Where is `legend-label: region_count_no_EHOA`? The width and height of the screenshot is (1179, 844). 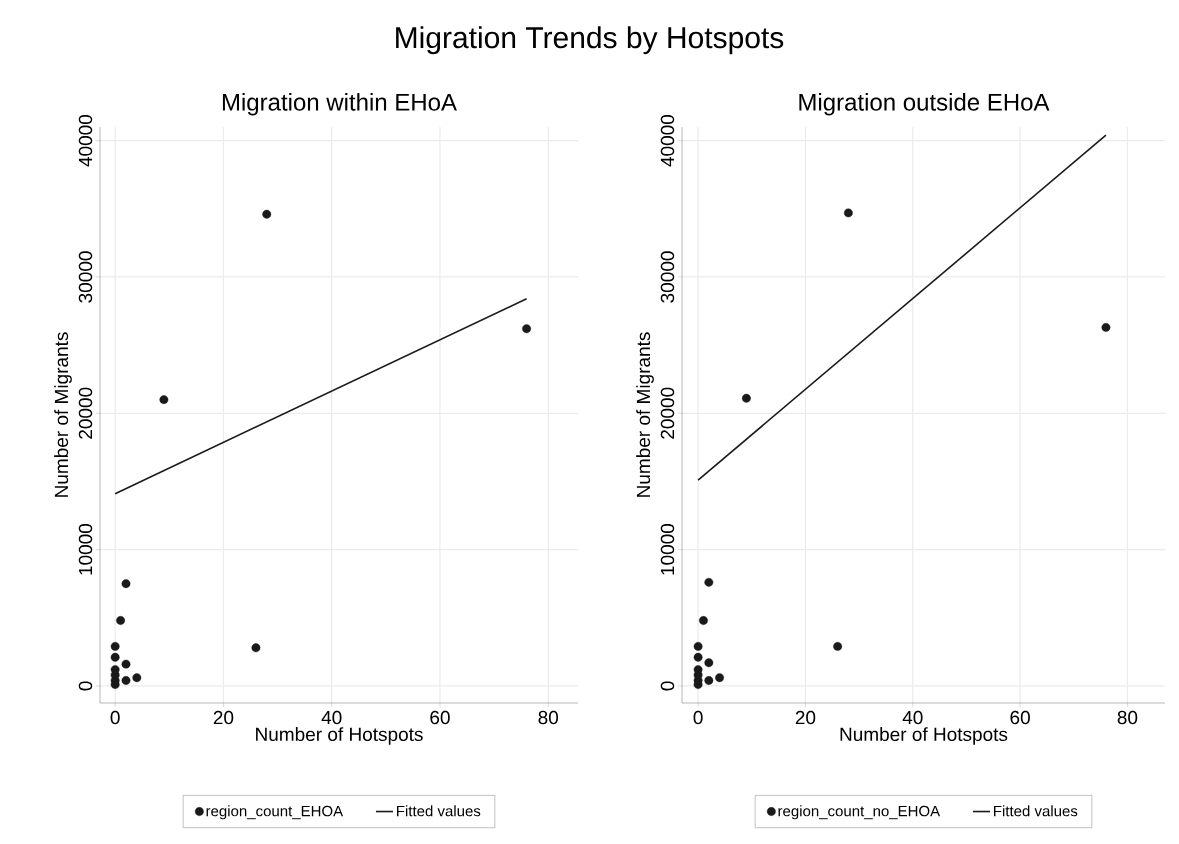
legend-label: region_count_no_EHOA is located at coordinates (859, 812).